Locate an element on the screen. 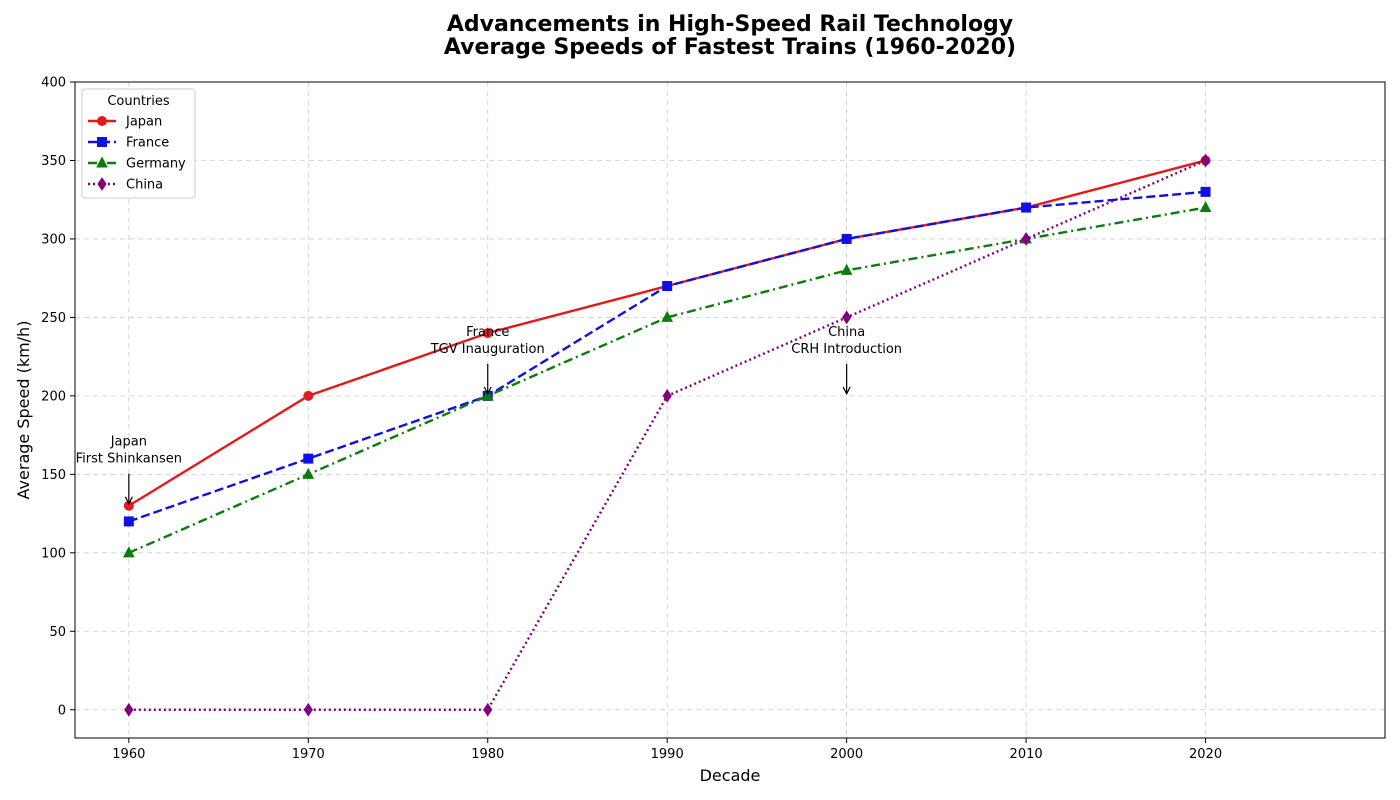 Image resolution: width=1400 pixels, height=800 pixels. legend-title: Countries is located at coordinates (138, 101).